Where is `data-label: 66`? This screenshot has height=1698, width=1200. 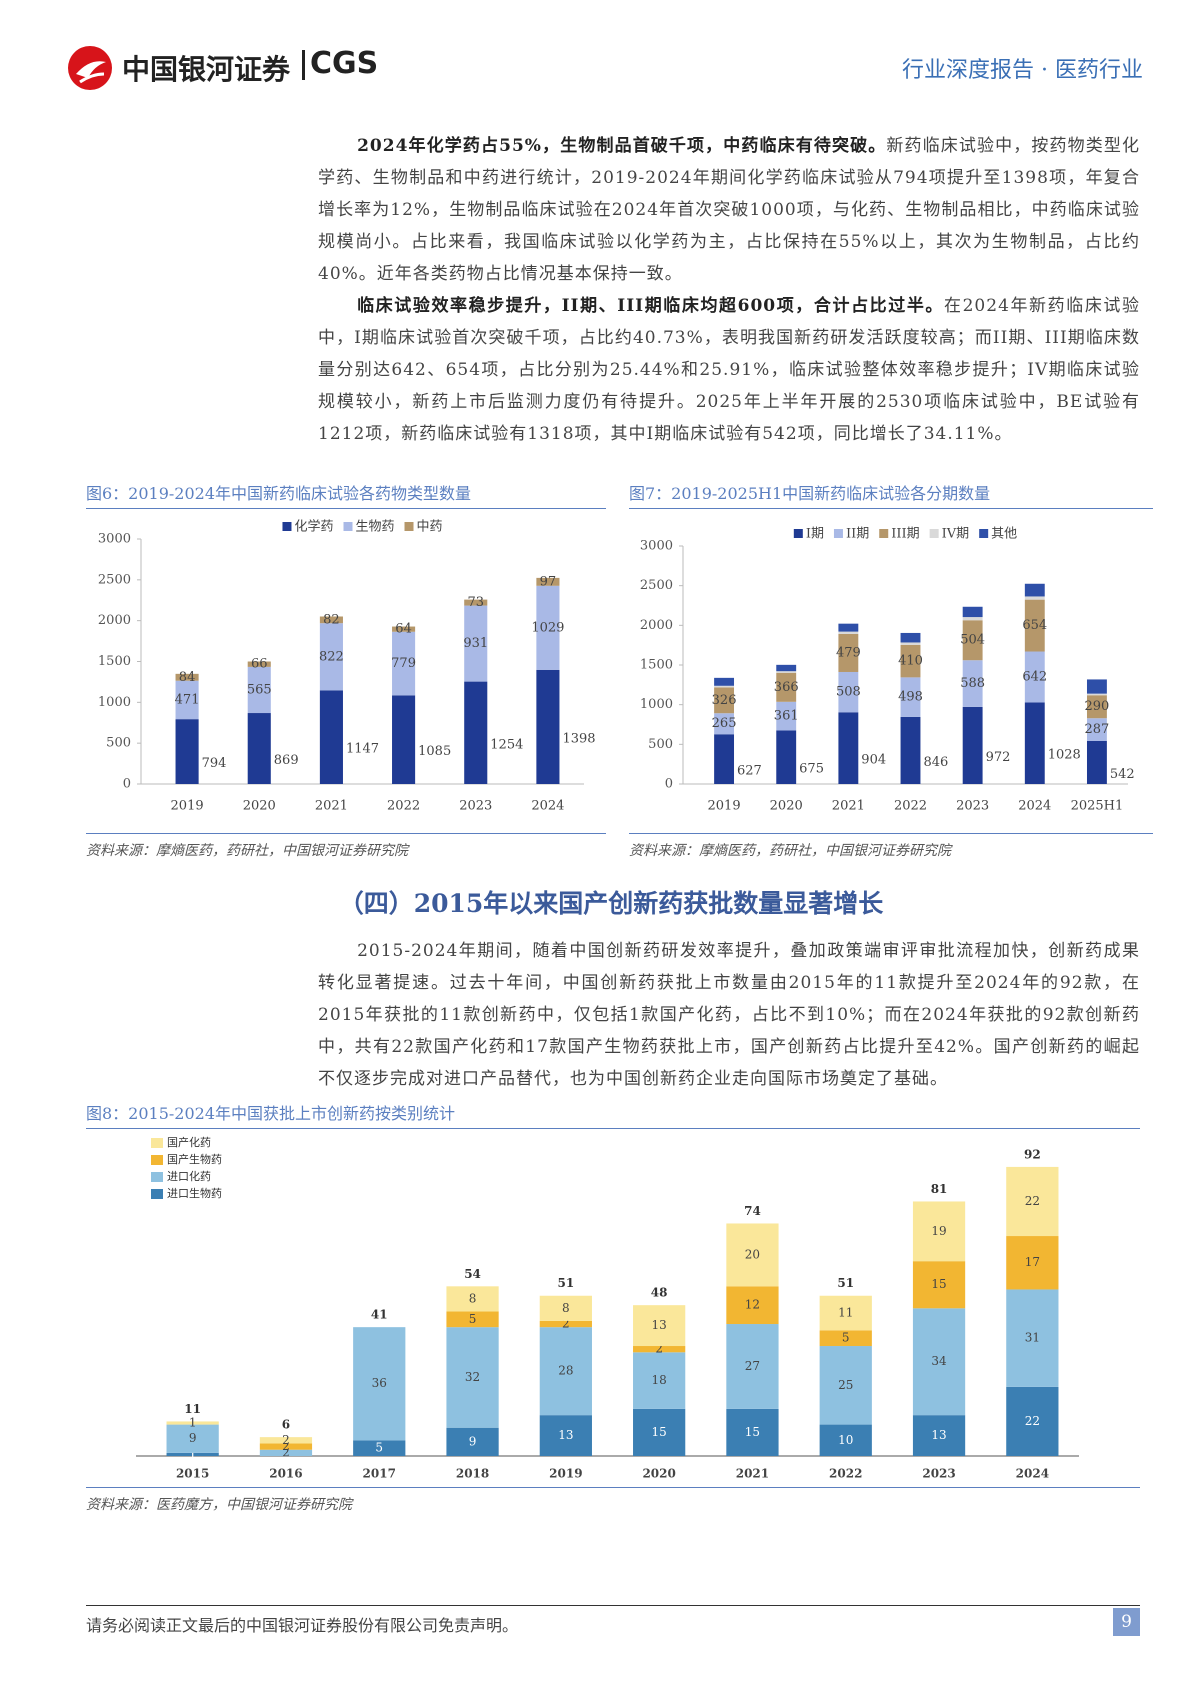
data-label: 66 is located at coordinates (259, 664).